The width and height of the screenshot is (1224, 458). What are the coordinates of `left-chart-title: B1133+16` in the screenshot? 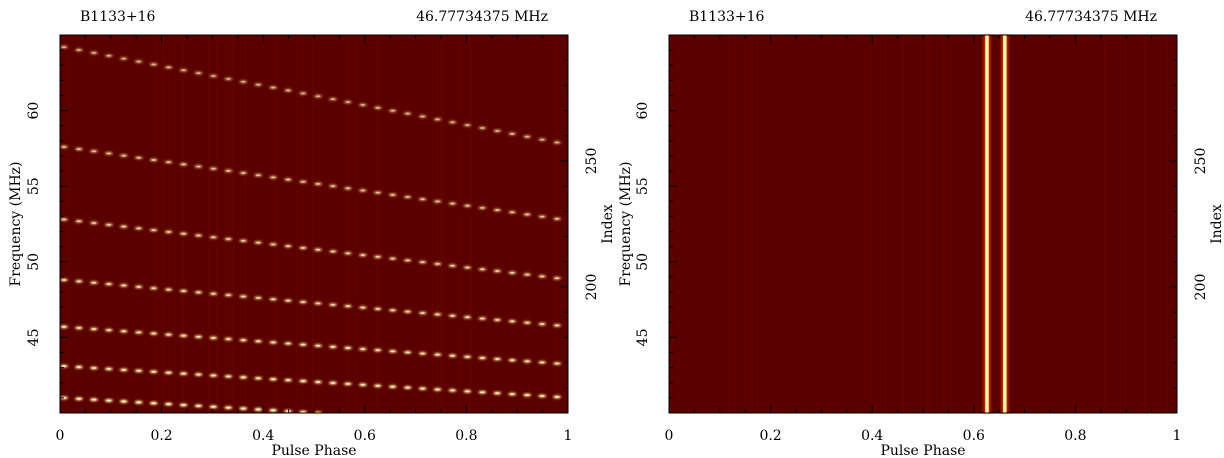 It's located at (118, 17).